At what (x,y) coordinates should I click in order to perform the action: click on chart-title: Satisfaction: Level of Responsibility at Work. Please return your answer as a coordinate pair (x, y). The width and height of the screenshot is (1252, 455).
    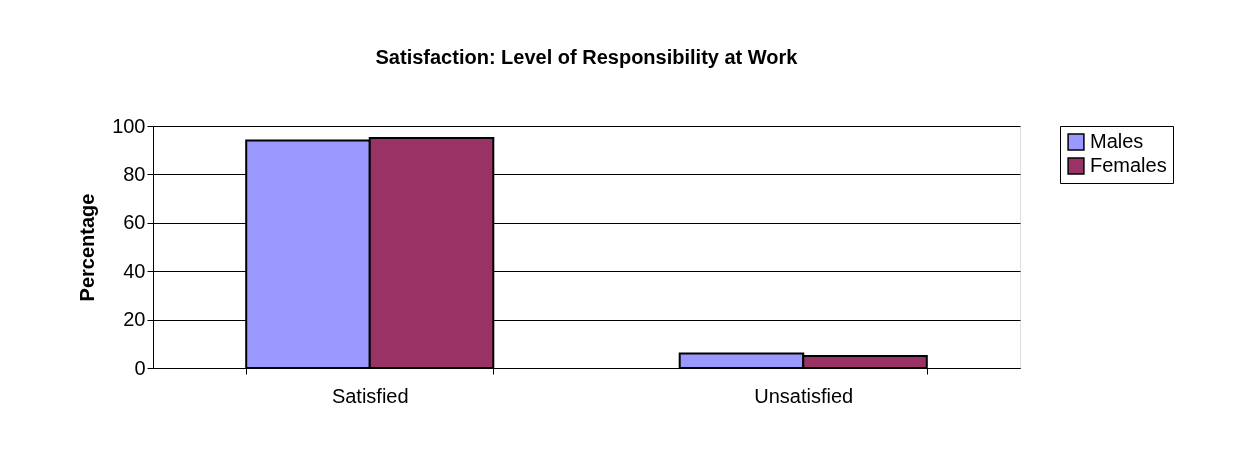
    Looking at the image, I should click on (587, 57).